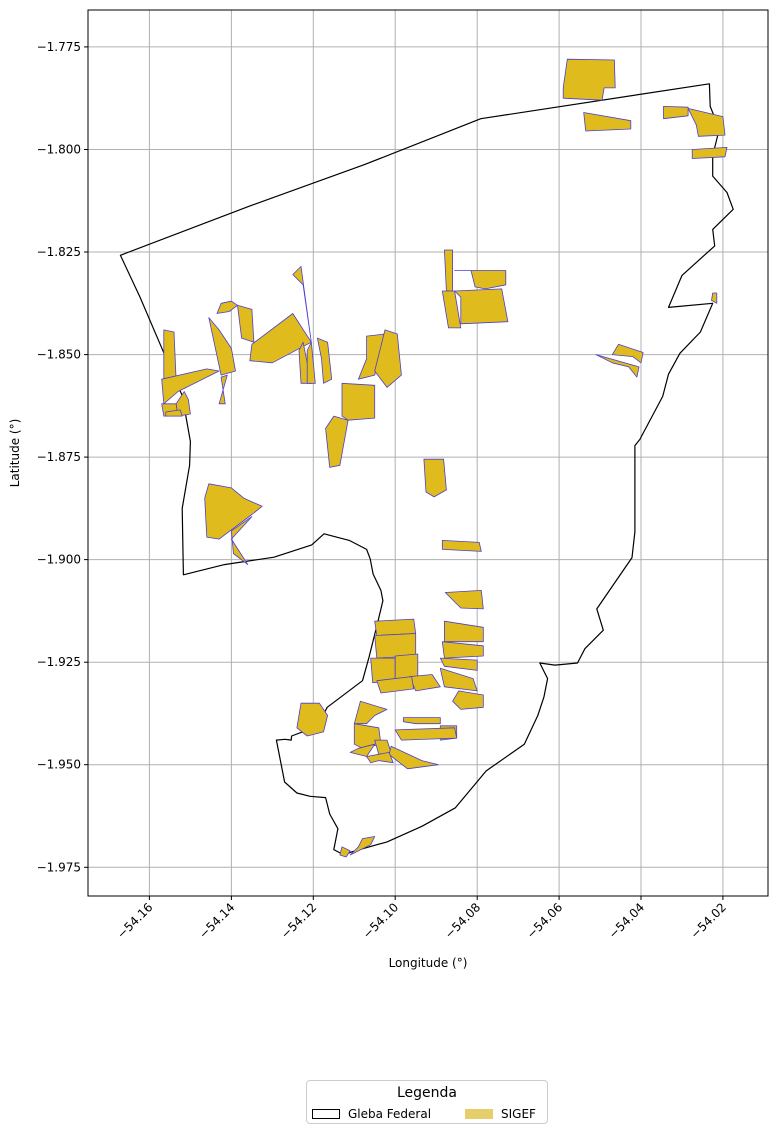 This screenshot has height=1136, width=777. I want to click on legend-title: Legenda, so click(426, 1093).